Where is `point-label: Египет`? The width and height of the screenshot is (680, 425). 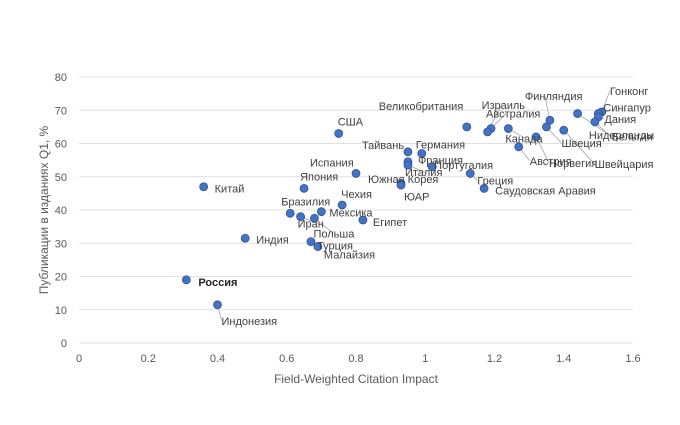
point-label: Египет is located at coordinates (390, 223).